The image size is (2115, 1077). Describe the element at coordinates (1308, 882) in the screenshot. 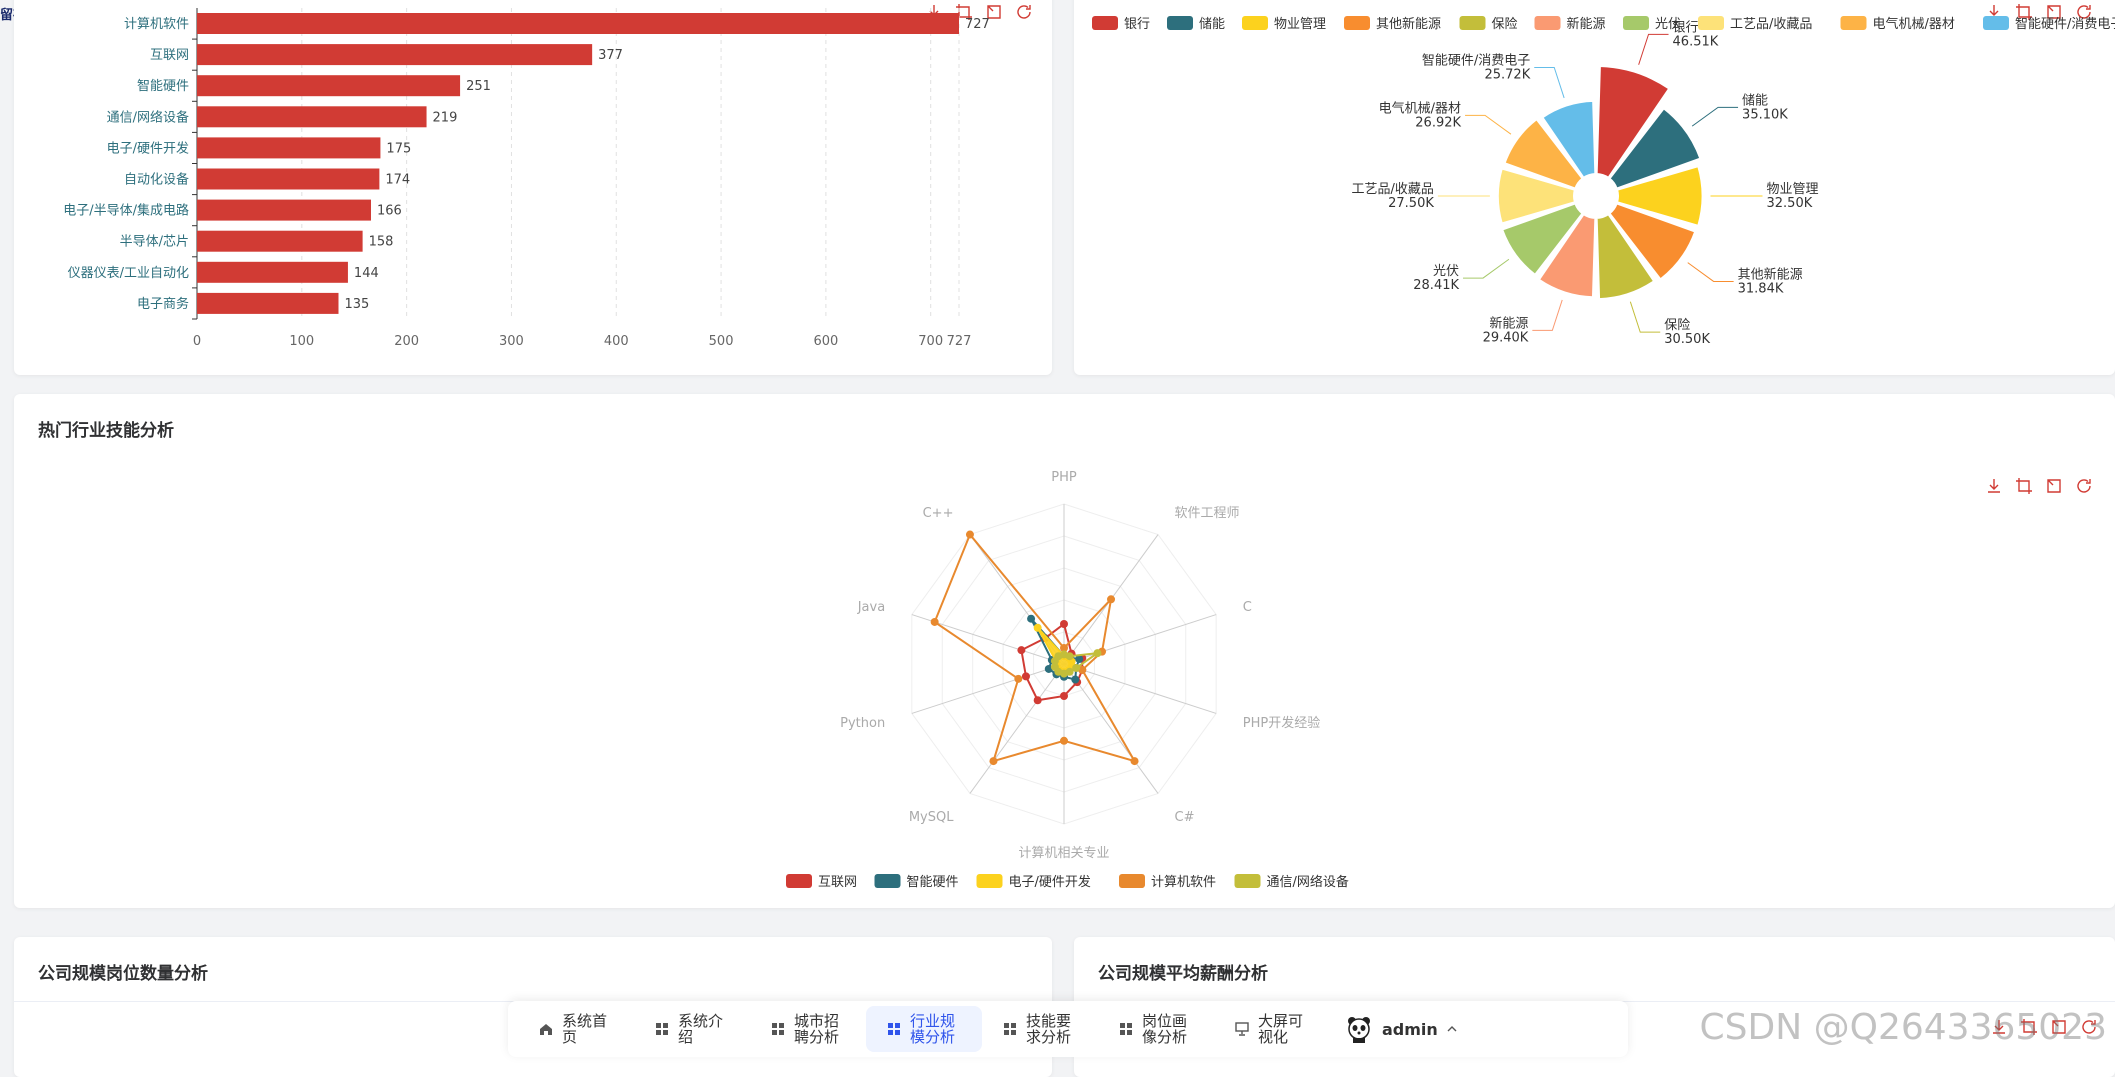

I see `legend-label: 通信/网络设备` at that location.